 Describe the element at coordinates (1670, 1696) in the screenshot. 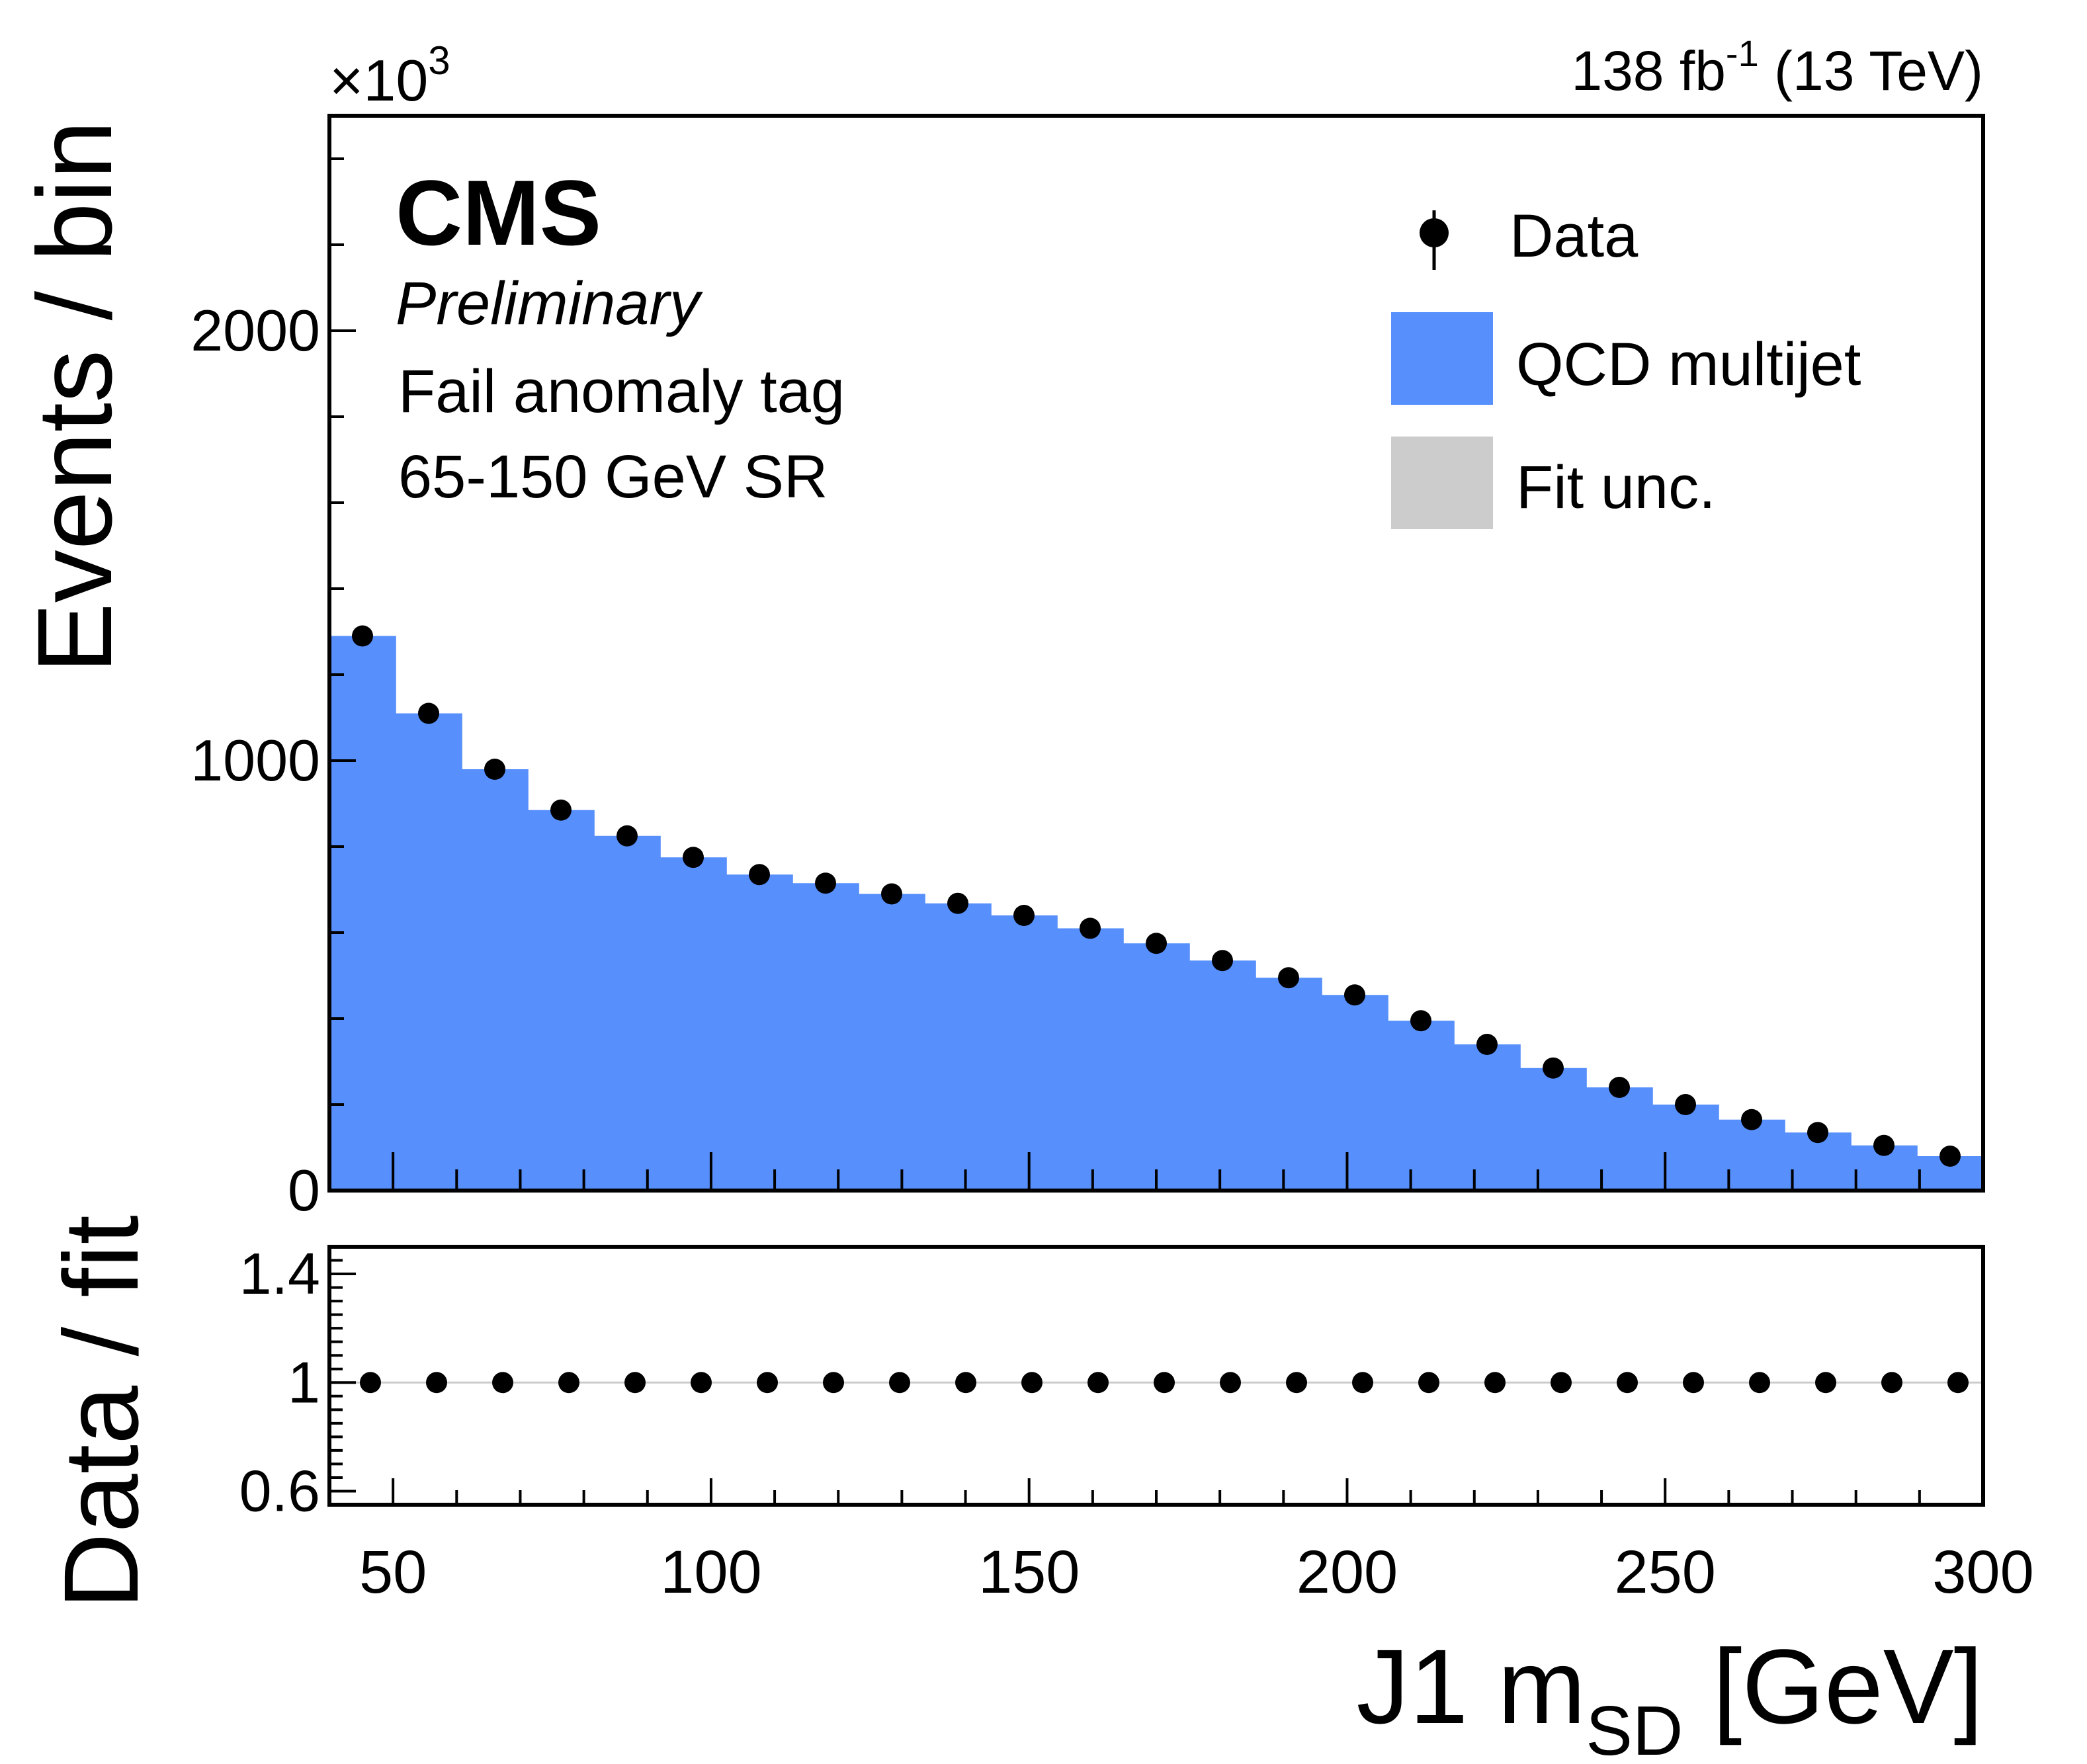

I see `x-axis-title: J1 mSD [GeV]` at that location.